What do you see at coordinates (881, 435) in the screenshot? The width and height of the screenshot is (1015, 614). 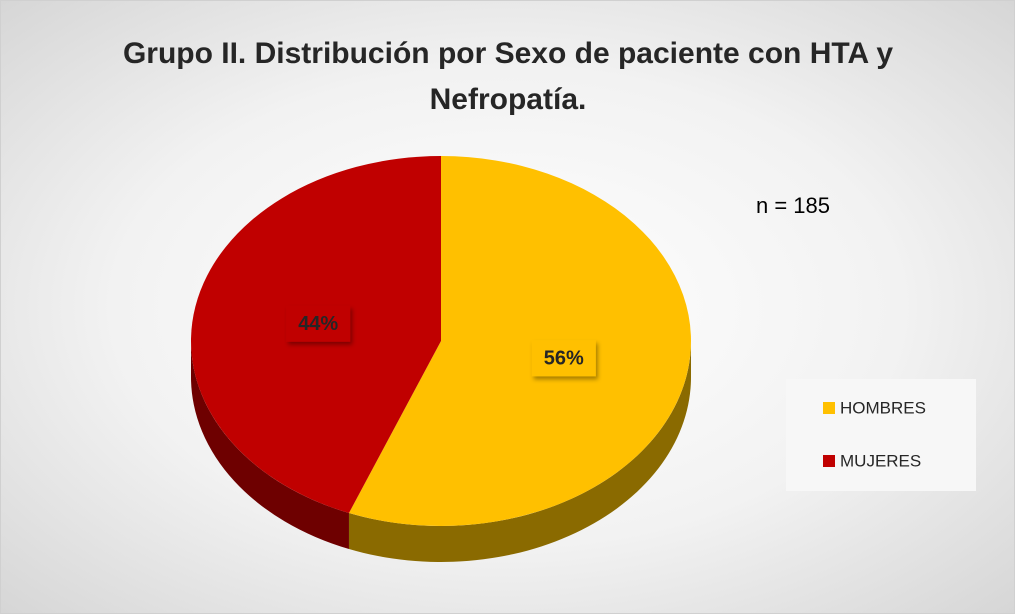 I see `legend-box` at bounding box center [881, 435].